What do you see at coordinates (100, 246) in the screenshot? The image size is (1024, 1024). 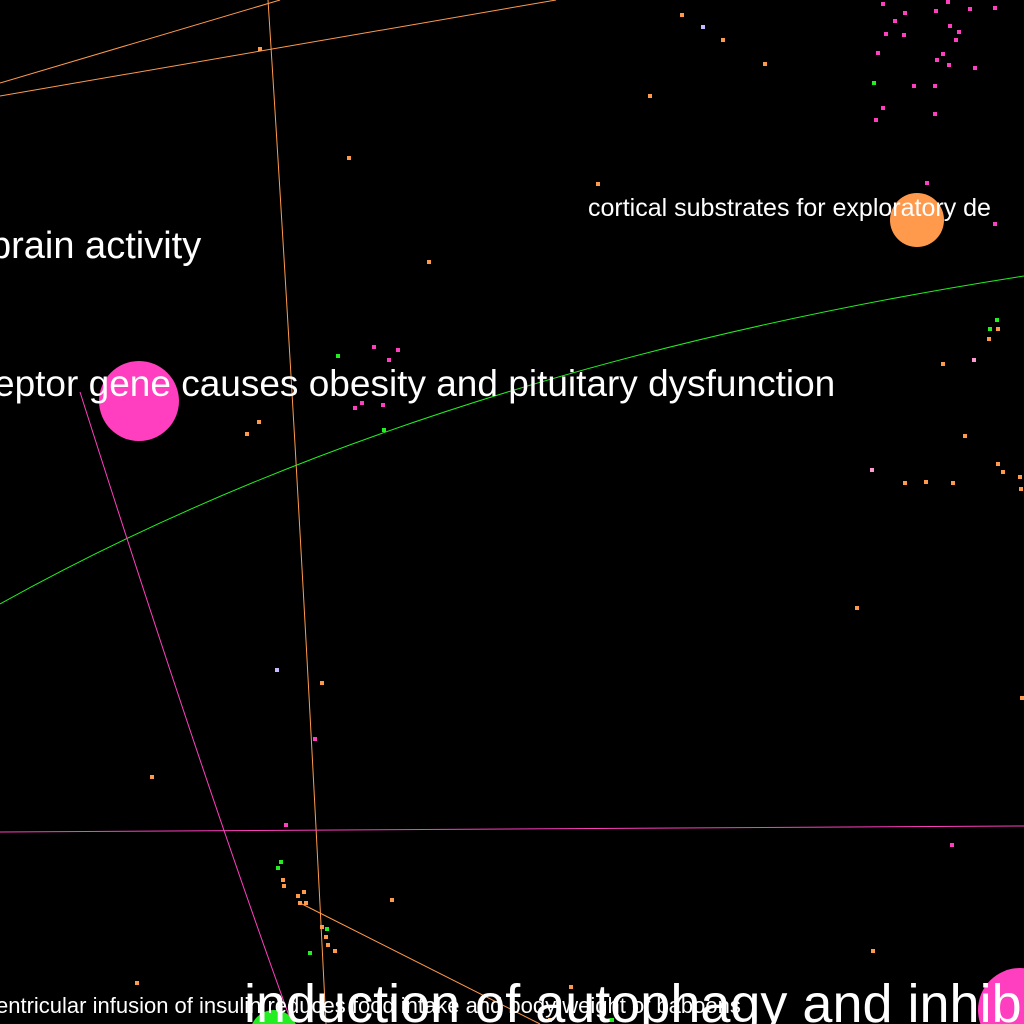 I see `node-label-brain-activity: brain activity` at bounding box center [100, 246].